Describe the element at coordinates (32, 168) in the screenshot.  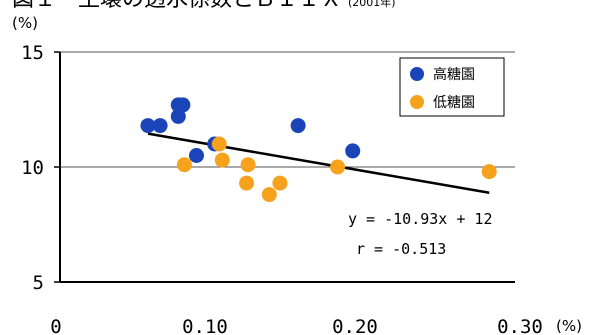
I see `y-tick-label-1: 10` at that location.